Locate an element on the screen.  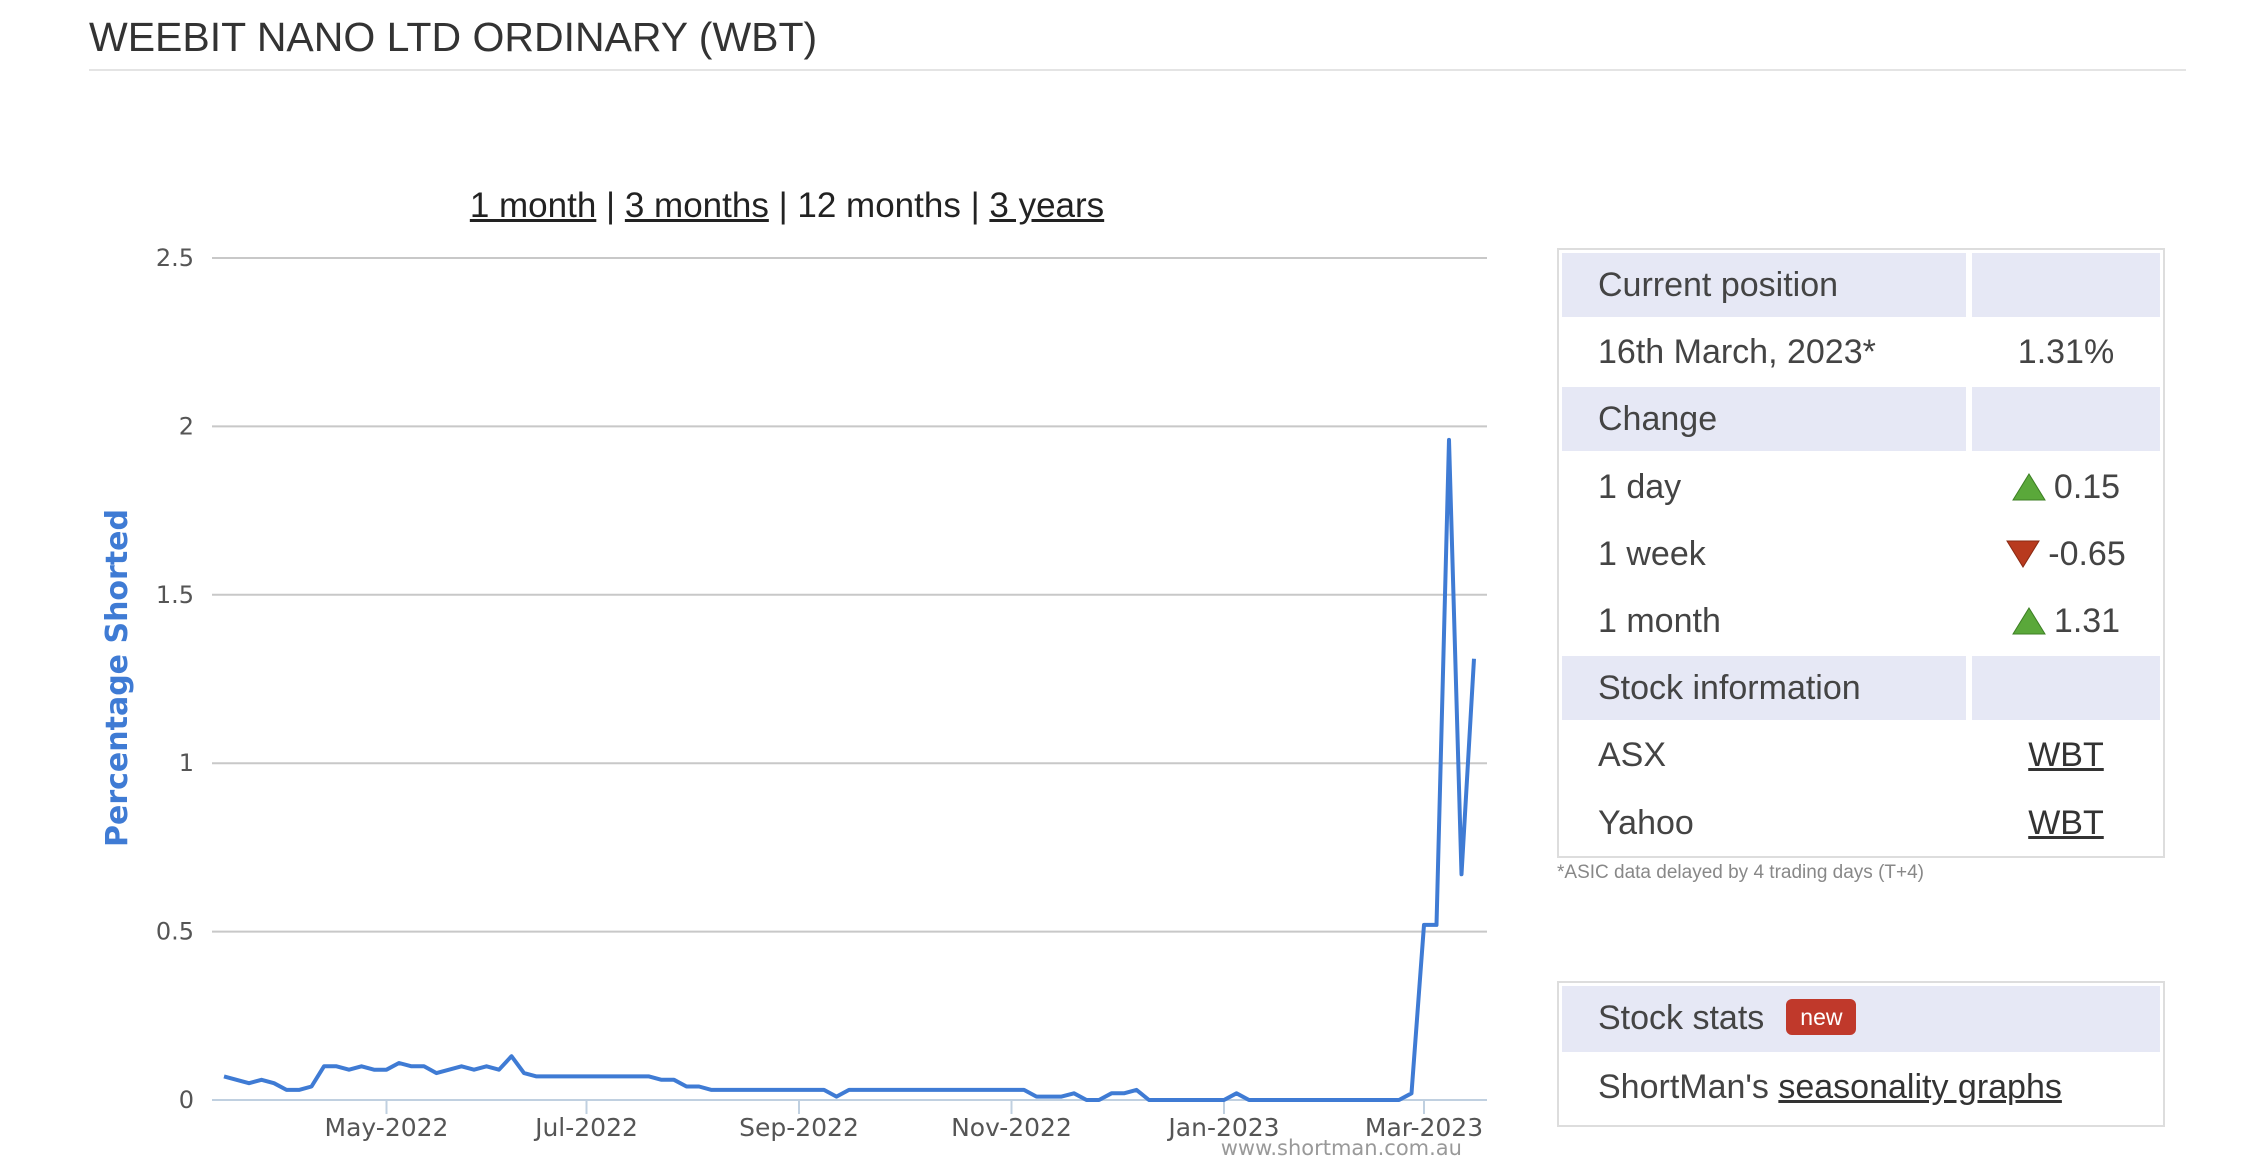
position-value: 1.31% is located at coordinates (2066, 352).